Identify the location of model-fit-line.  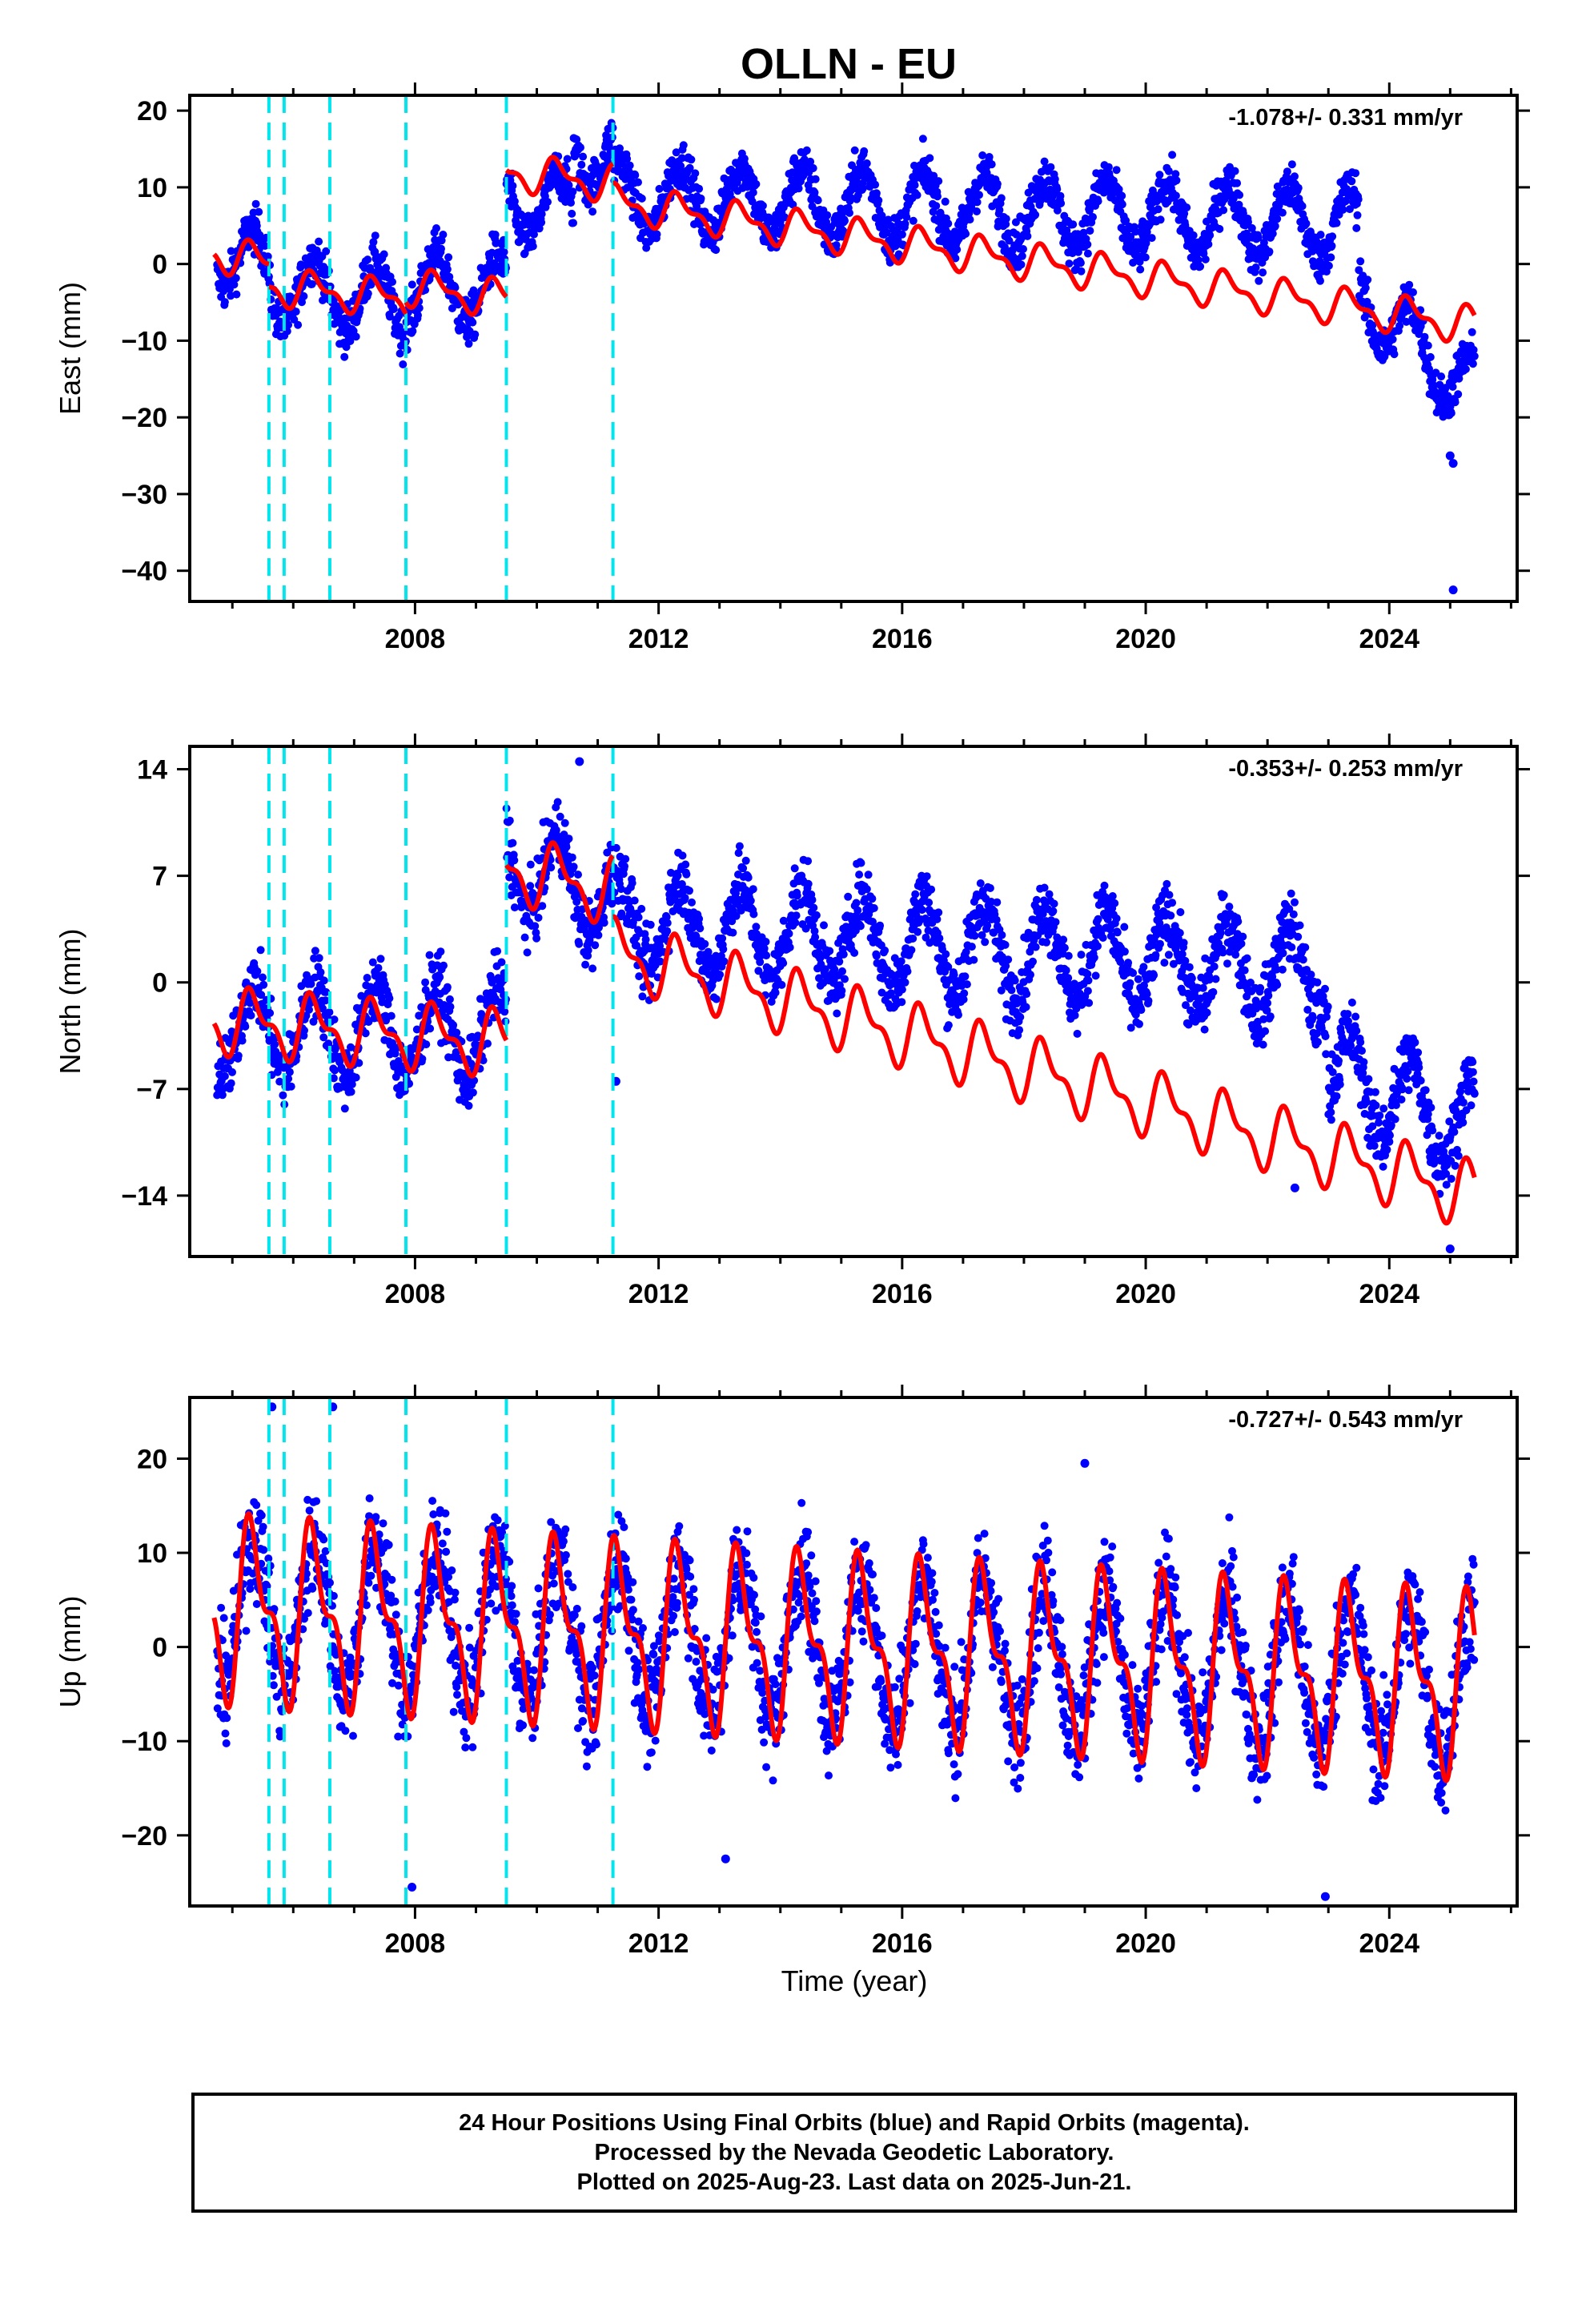
(242, 257).